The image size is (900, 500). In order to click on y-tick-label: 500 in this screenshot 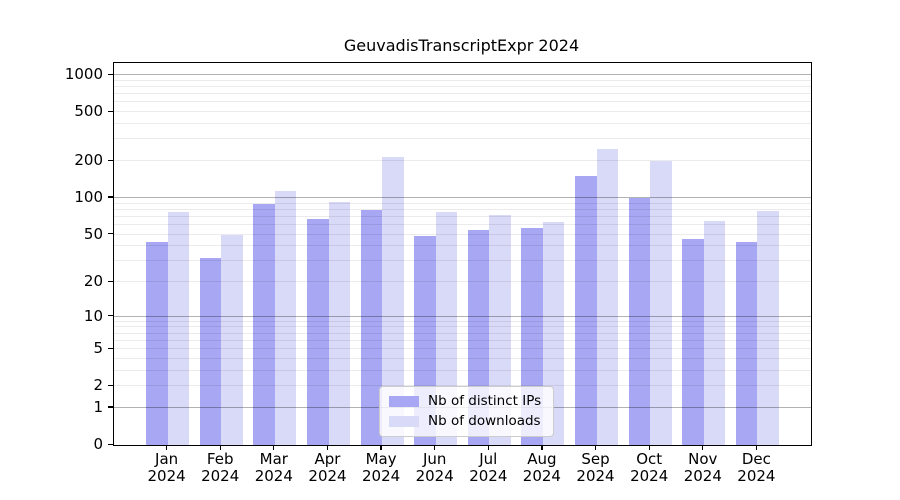, I will do `click(88, 111)`.